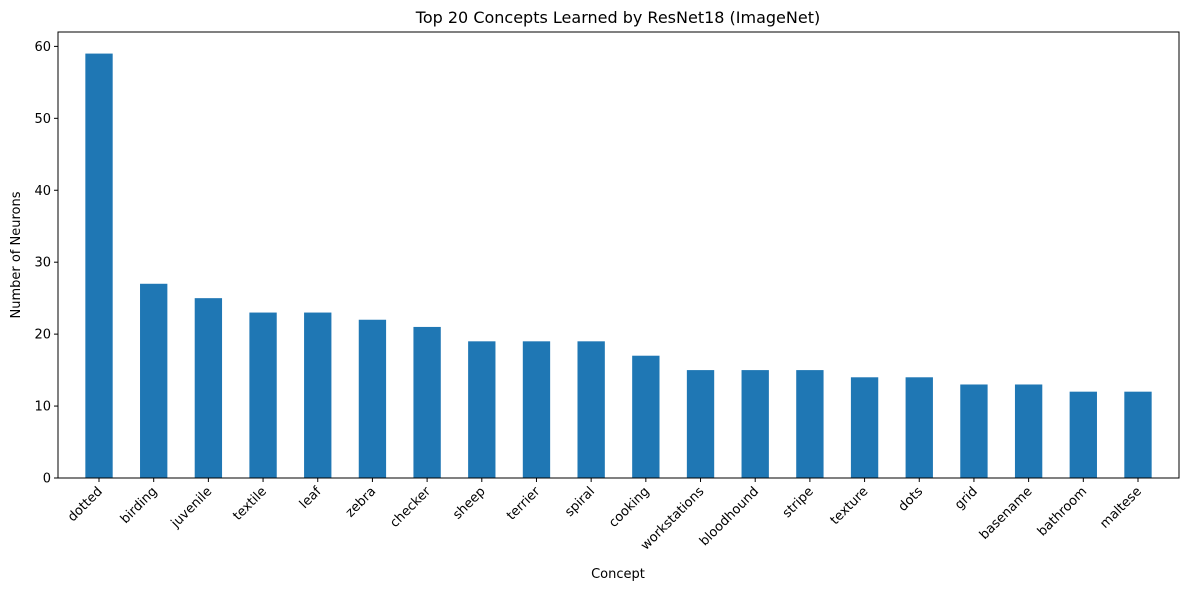 The width and height of the screenshot is (1189, 594). I want to click on bar-stripe, so click(810, 424).